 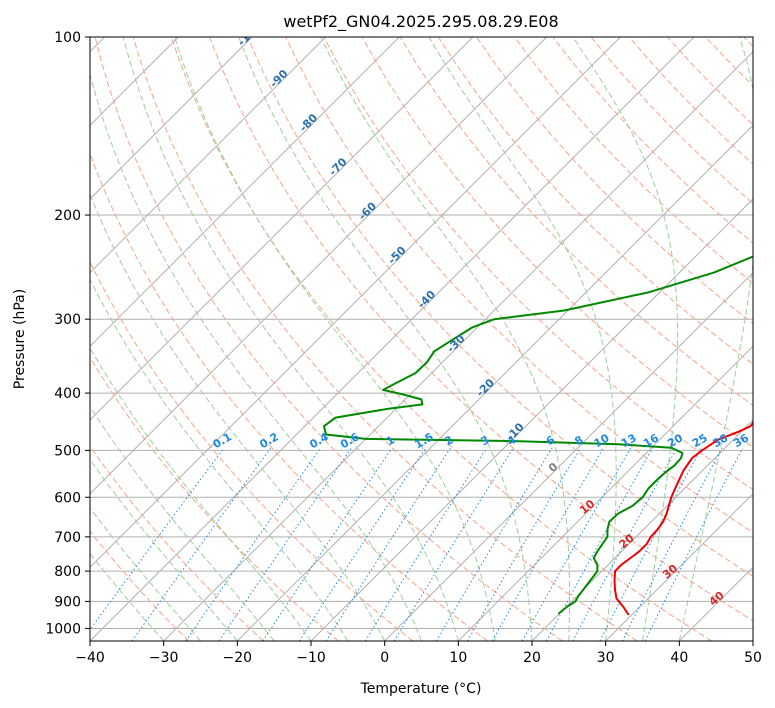 What do you see at coordinates (67, 572) in the screenshot?
I see `y-tick-label: 800` at bounding box center [67, 572].